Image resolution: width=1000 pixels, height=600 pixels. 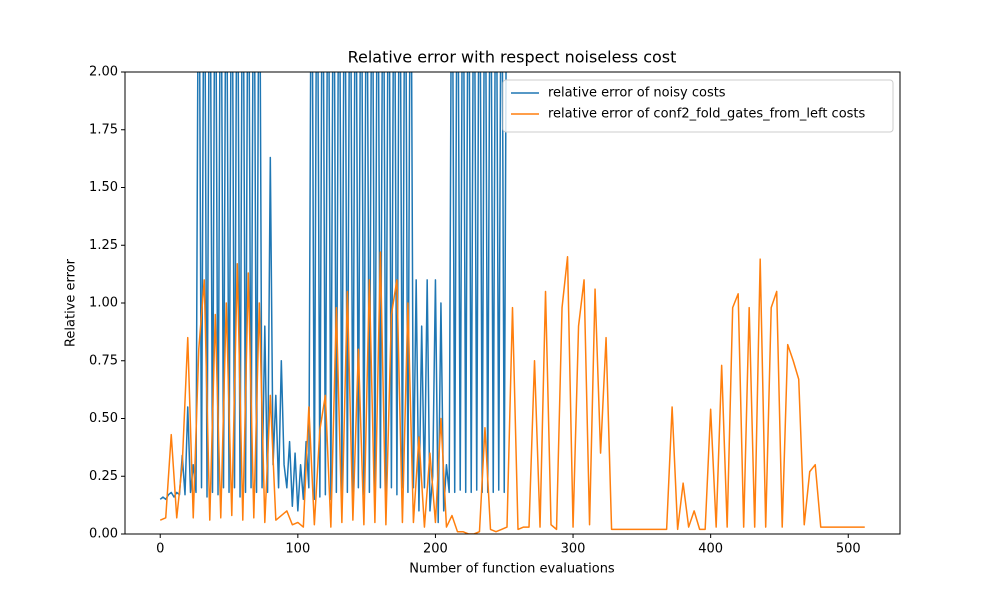 I want to click on x-tick-label: 0, so click(x=160, y=549).